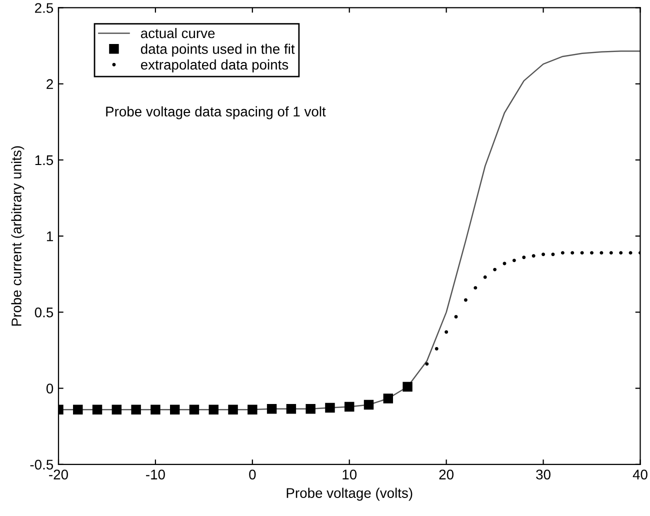 The width and height of the screenshot is (650, 516). What do you see at coordinates (349, 494) in the screenshot?
I see `x-axis-title: Probe voltage (volts)` at bounding box center [349, 494].